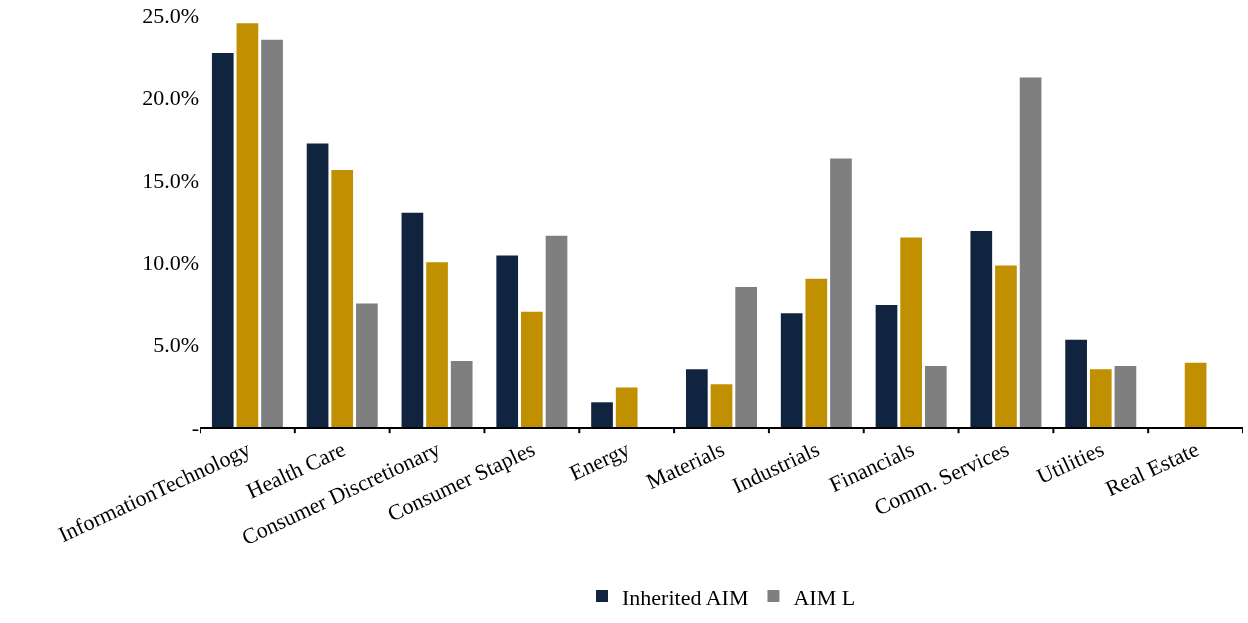  Describe the element at coordinates (176, 345) in the screenshot. I see `y-tick-label: 5.0%` at that location.